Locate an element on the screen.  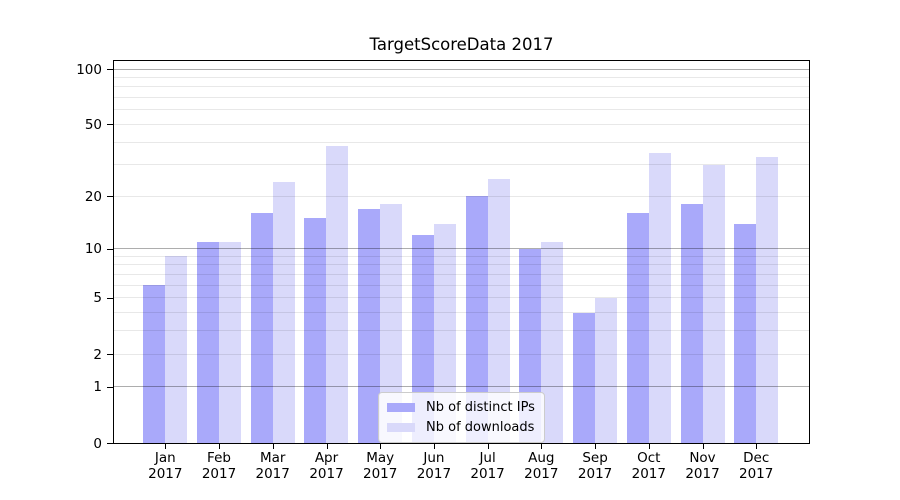
bar-downloads-jun is located at coordinates (444, 333).